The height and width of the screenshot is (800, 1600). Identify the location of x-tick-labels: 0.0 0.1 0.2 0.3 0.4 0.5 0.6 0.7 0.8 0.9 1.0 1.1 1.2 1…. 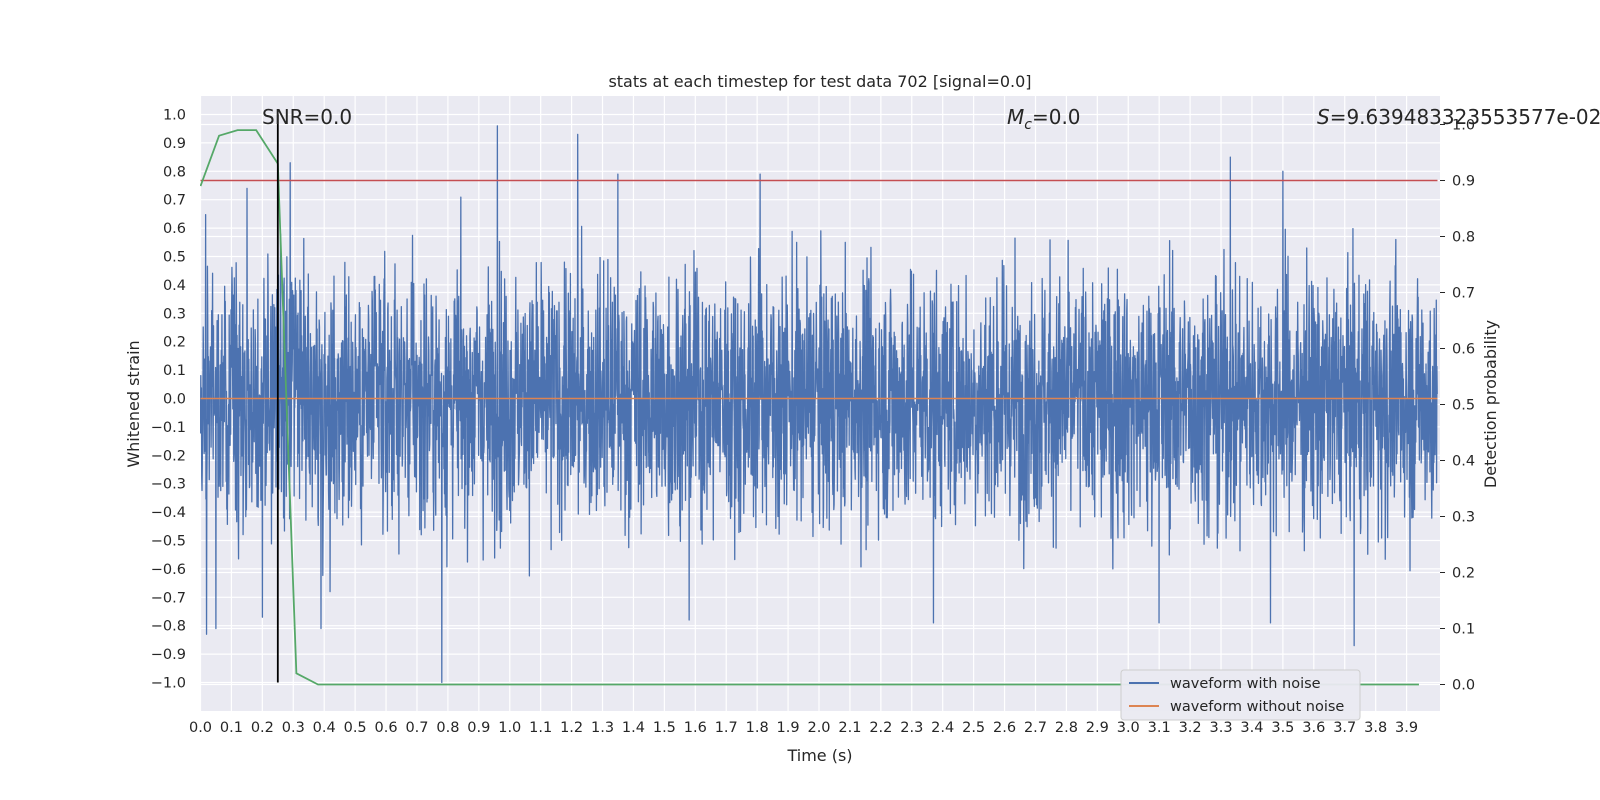
(803, 728).